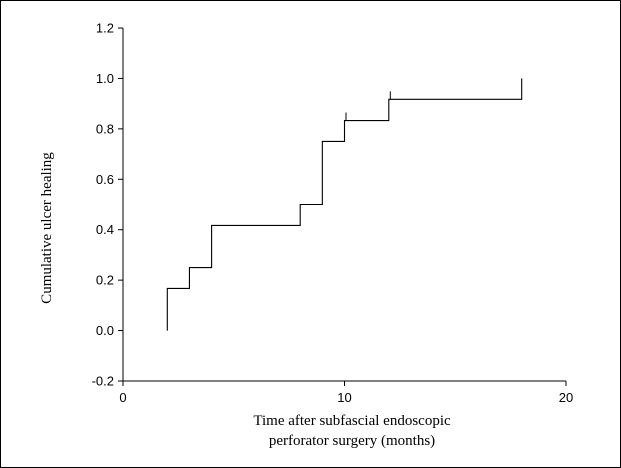 The image size is (621, 468). What do you see at coordinates (344, 397) in the screenshot?
I see `x-tick-label: 10` at bounding box center [344, 397].